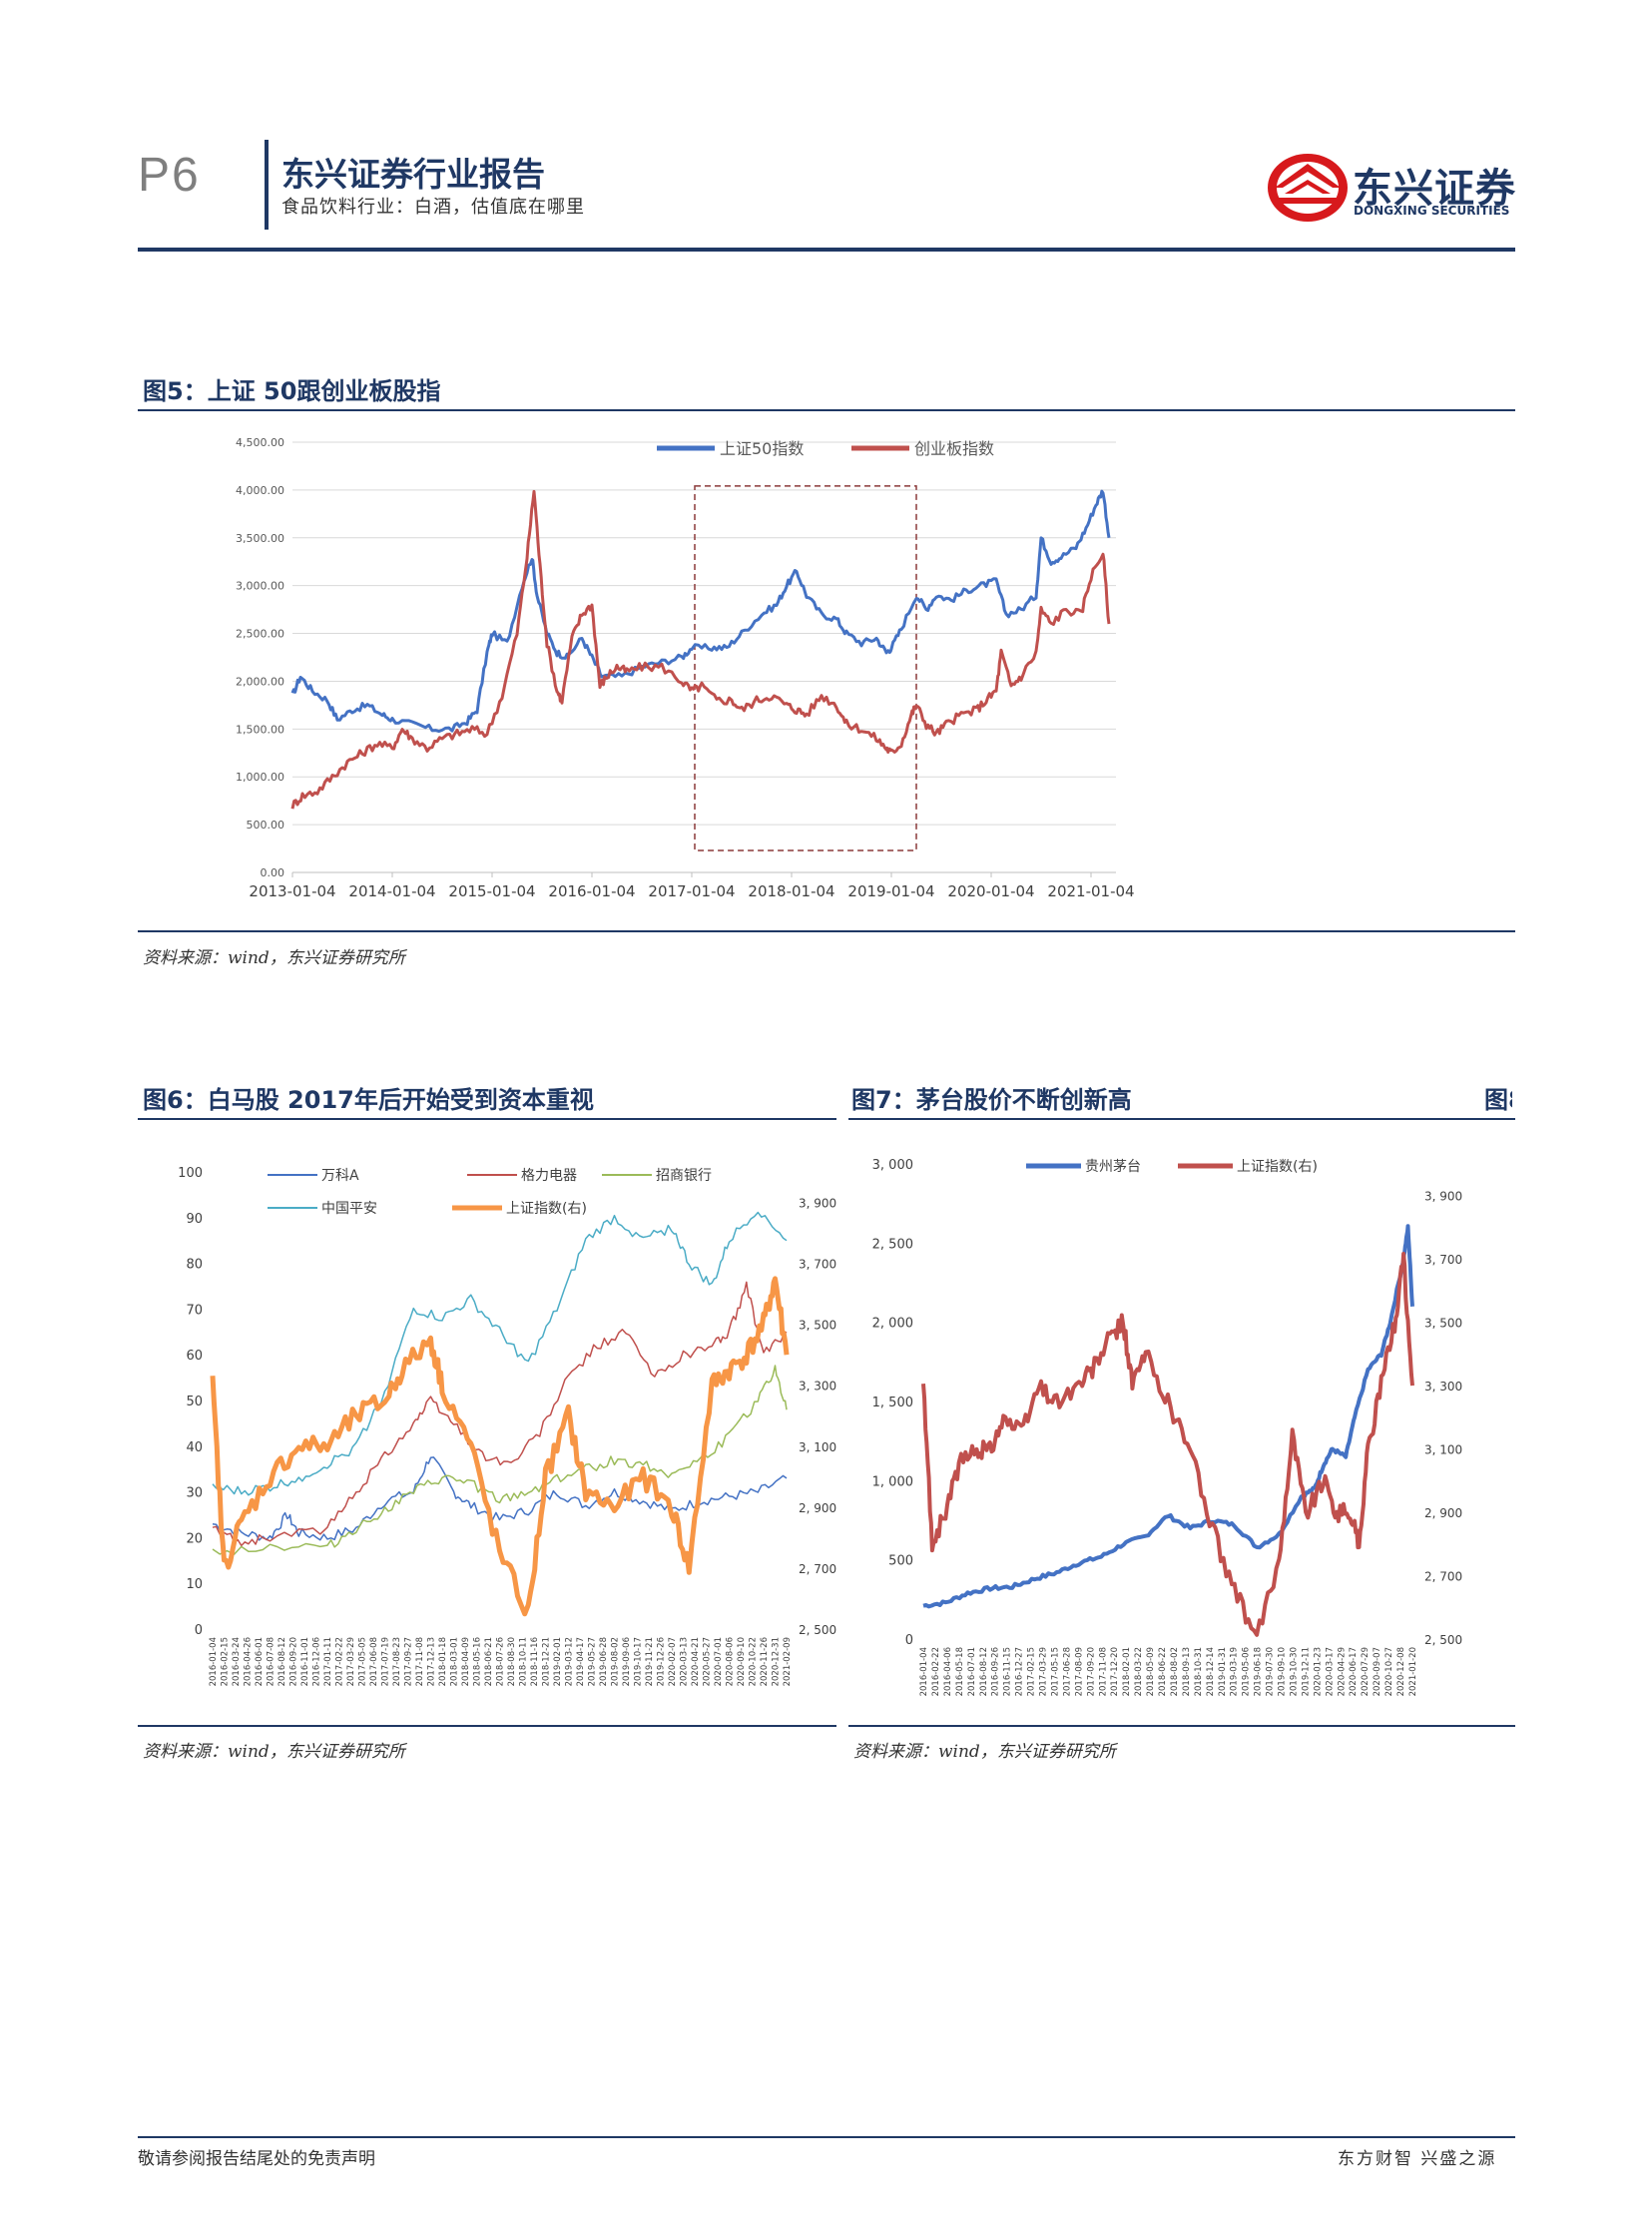 The image size is (1652, 2240). Describe the element at coordinates (984, 1752) in the screenshot. I see `figure-7-source: 资料来源：wind，东兴证券研究所` at that location.